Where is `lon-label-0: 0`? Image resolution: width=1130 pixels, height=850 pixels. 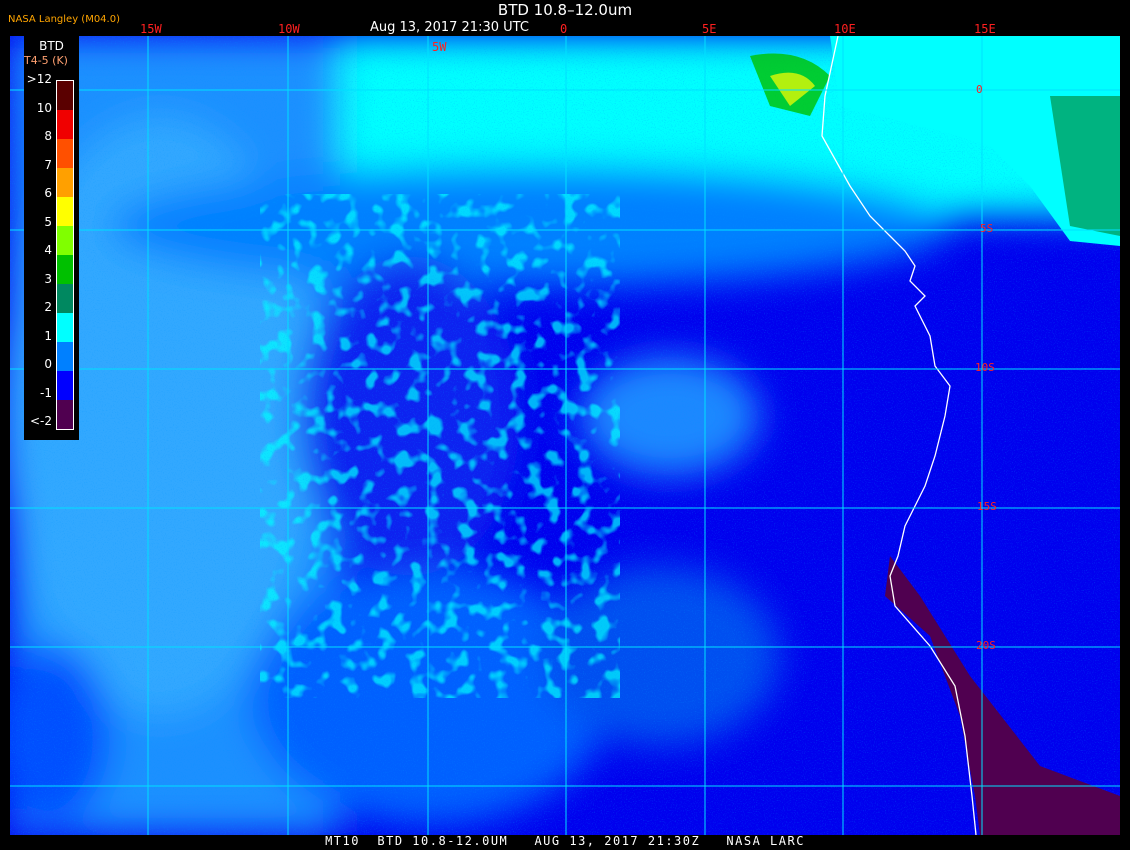 lon-label-0: 0 is located at coordinates (564, 29).